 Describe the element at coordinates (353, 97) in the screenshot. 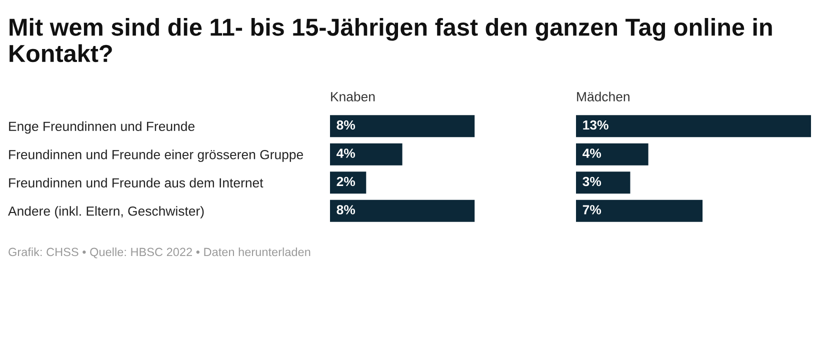

I see `chart-subtitle: Knaben` at that location.